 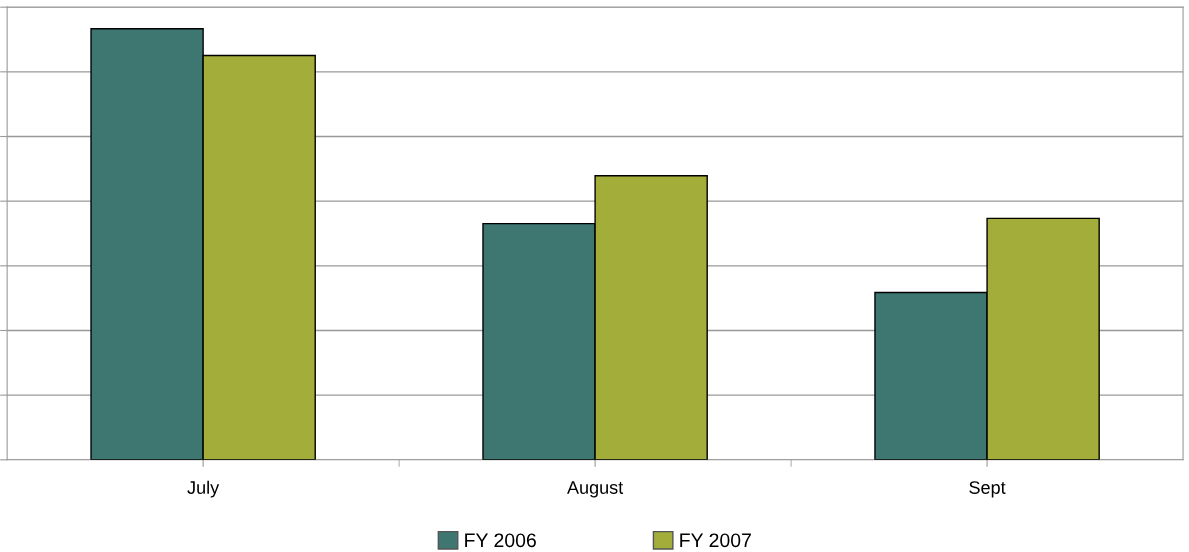 I want to click on legend-label: FY 2006, so click(x=500, y=540).